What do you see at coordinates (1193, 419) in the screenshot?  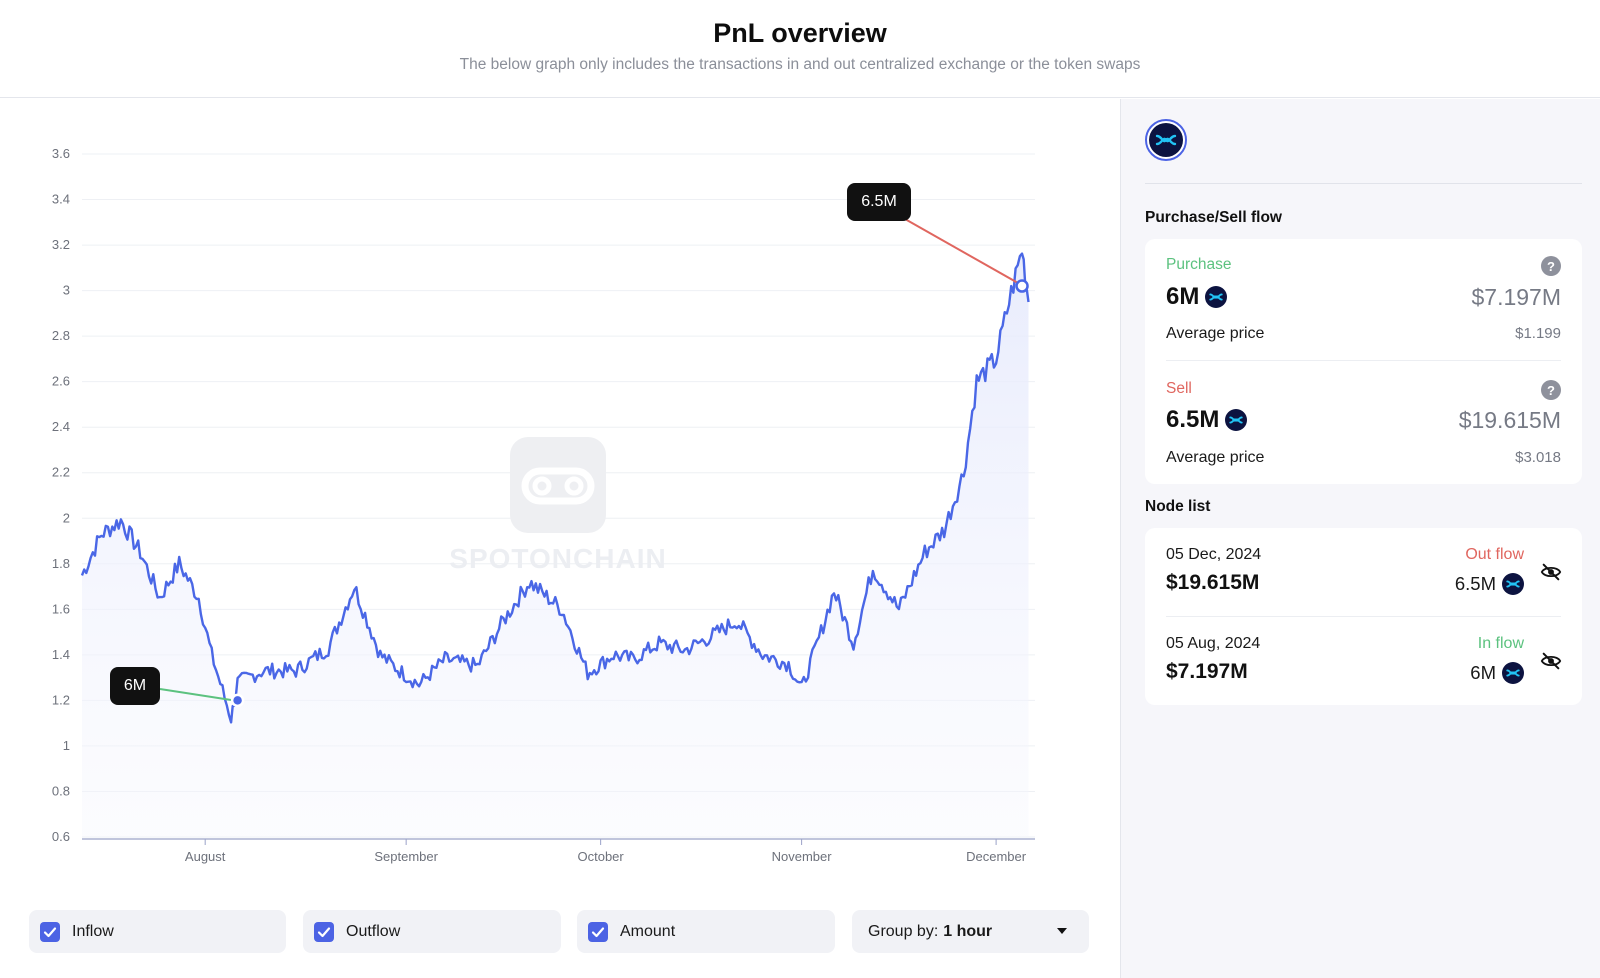 I see `sell-amount-value: 6.5M` at bounding box center [1193, 419].